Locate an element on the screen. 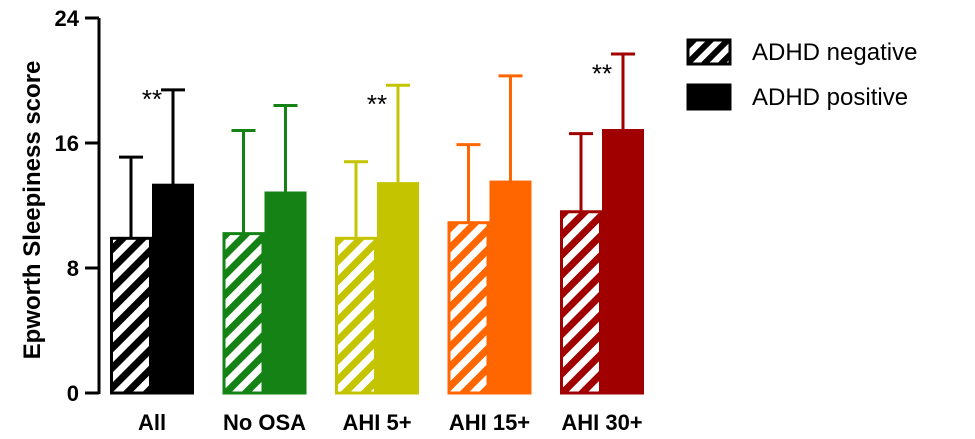 The height and width of the screenshot is (439, 975). y-axis-title: Epworth Sleepiness score is located at coordinates (32, 210).